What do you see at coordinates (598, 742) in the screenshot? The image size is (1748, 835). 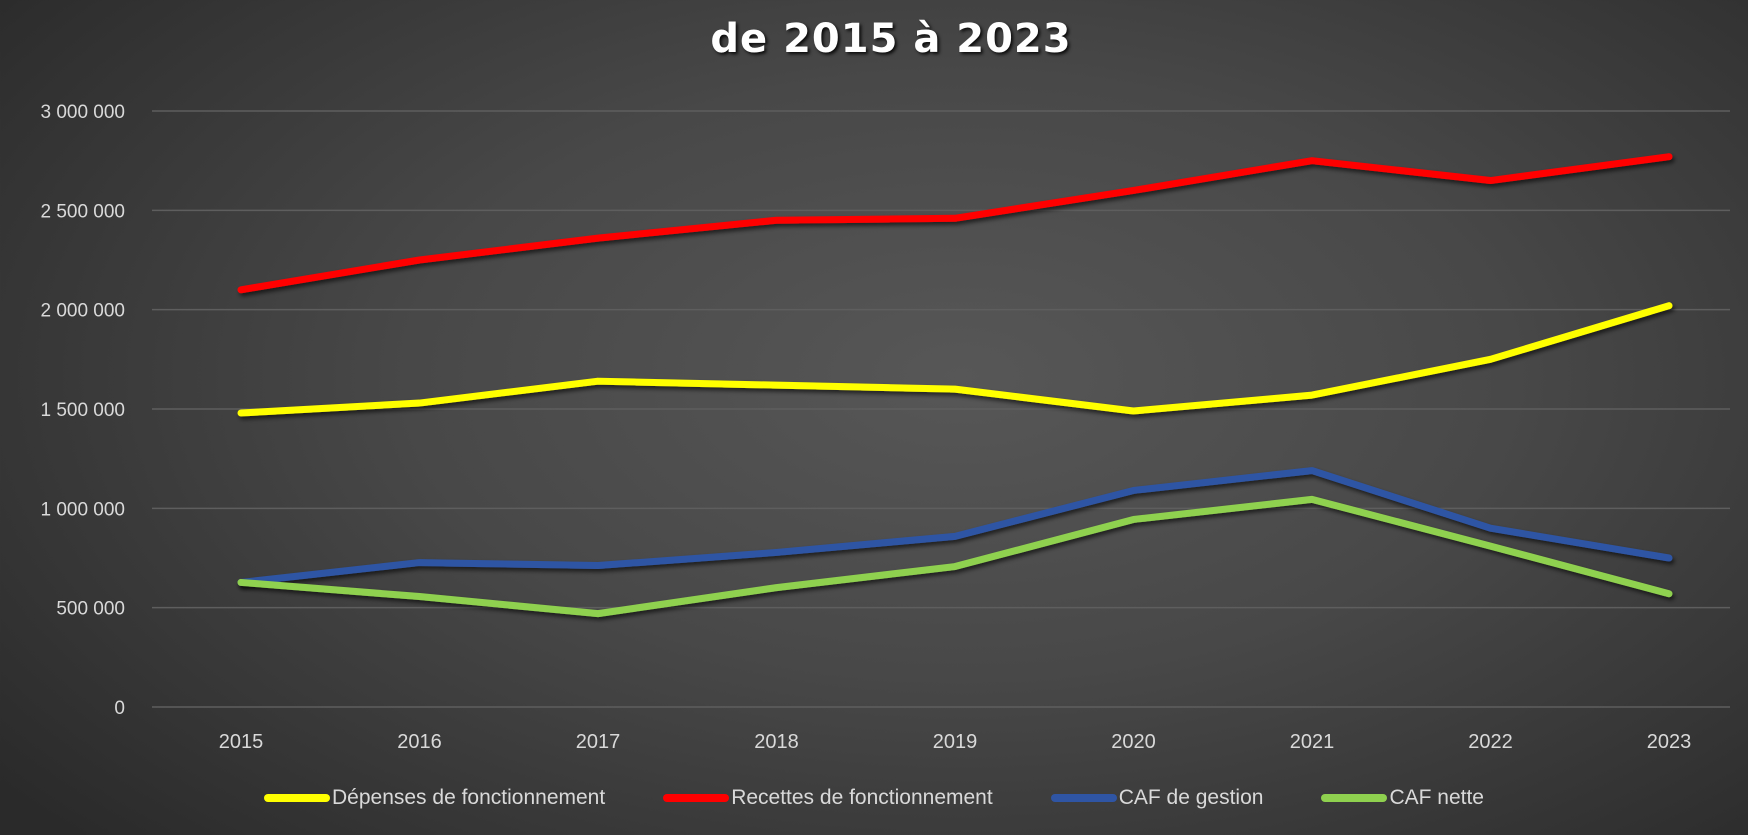 I see `x-tick-label: 2017` at bounding box center [598, 742].